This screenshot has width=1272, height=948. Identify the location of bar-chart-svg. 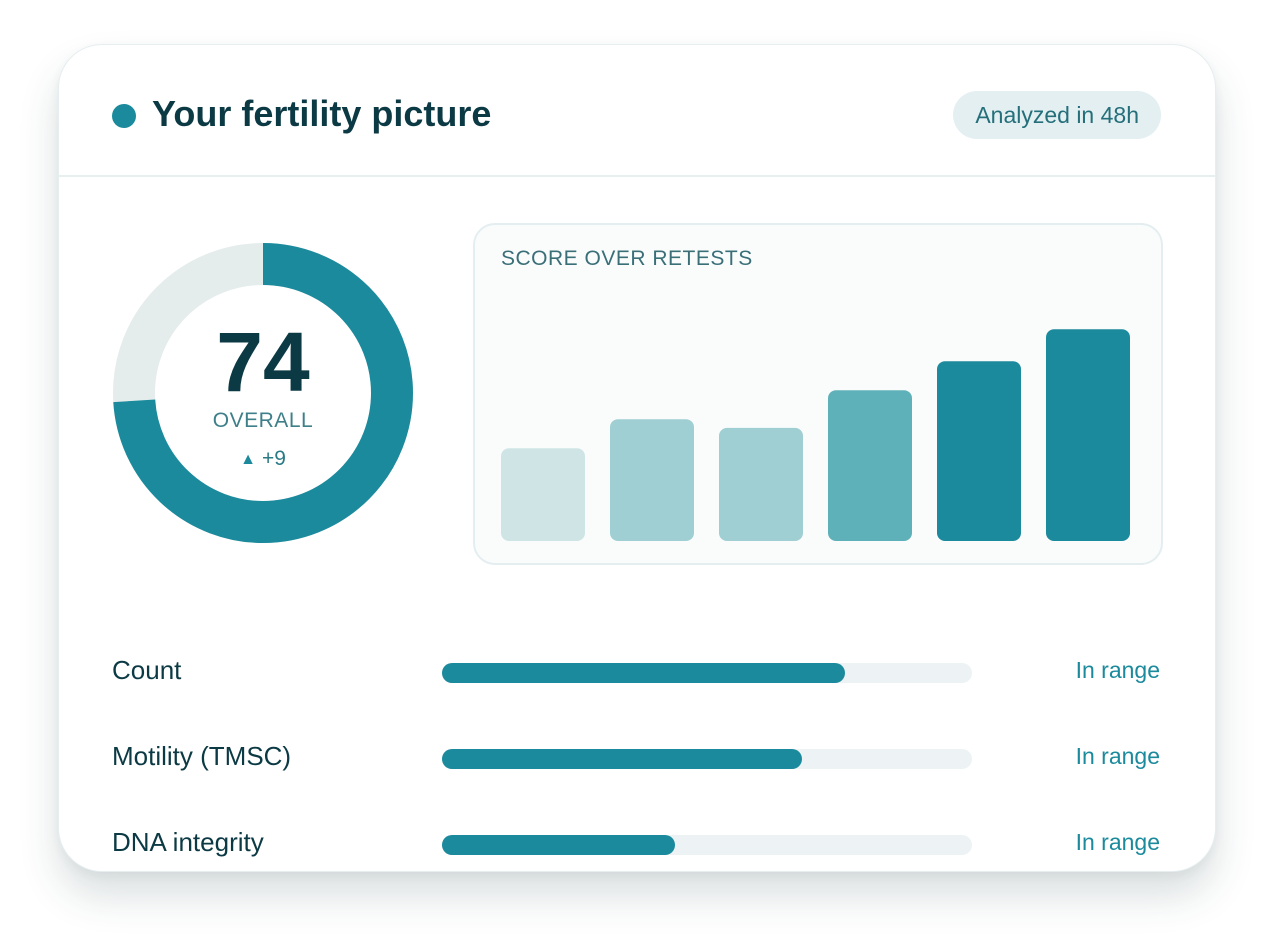
(815, 435).